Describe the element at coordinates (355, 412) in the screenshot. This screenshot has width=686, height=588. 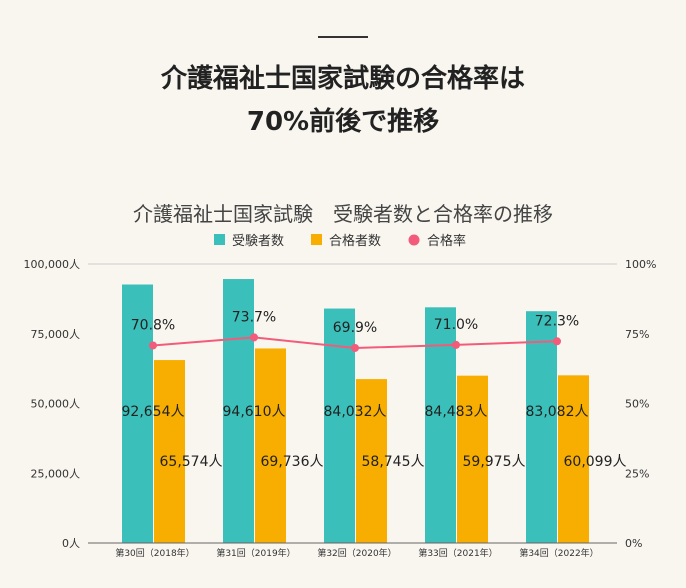
I see `examinees-data-label: 84,032人` at that location.